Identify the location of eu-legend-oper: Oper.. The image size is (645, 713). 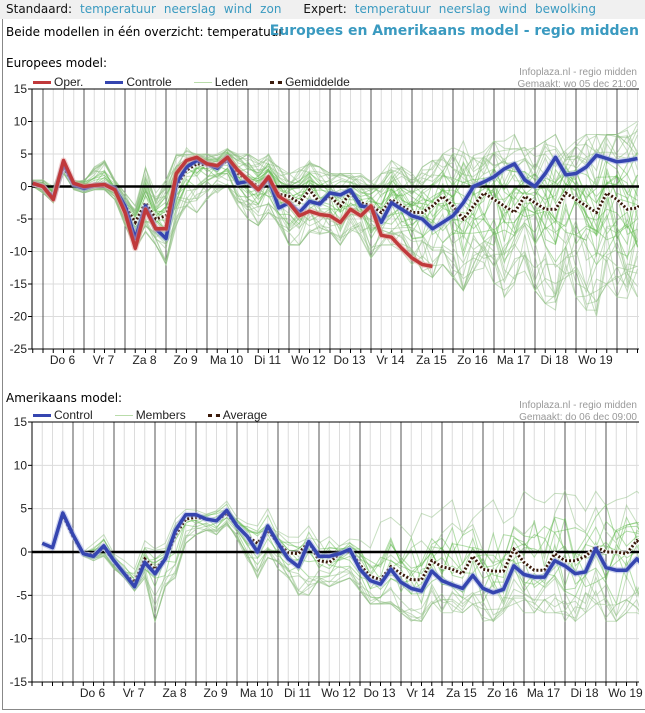
(58, 82).